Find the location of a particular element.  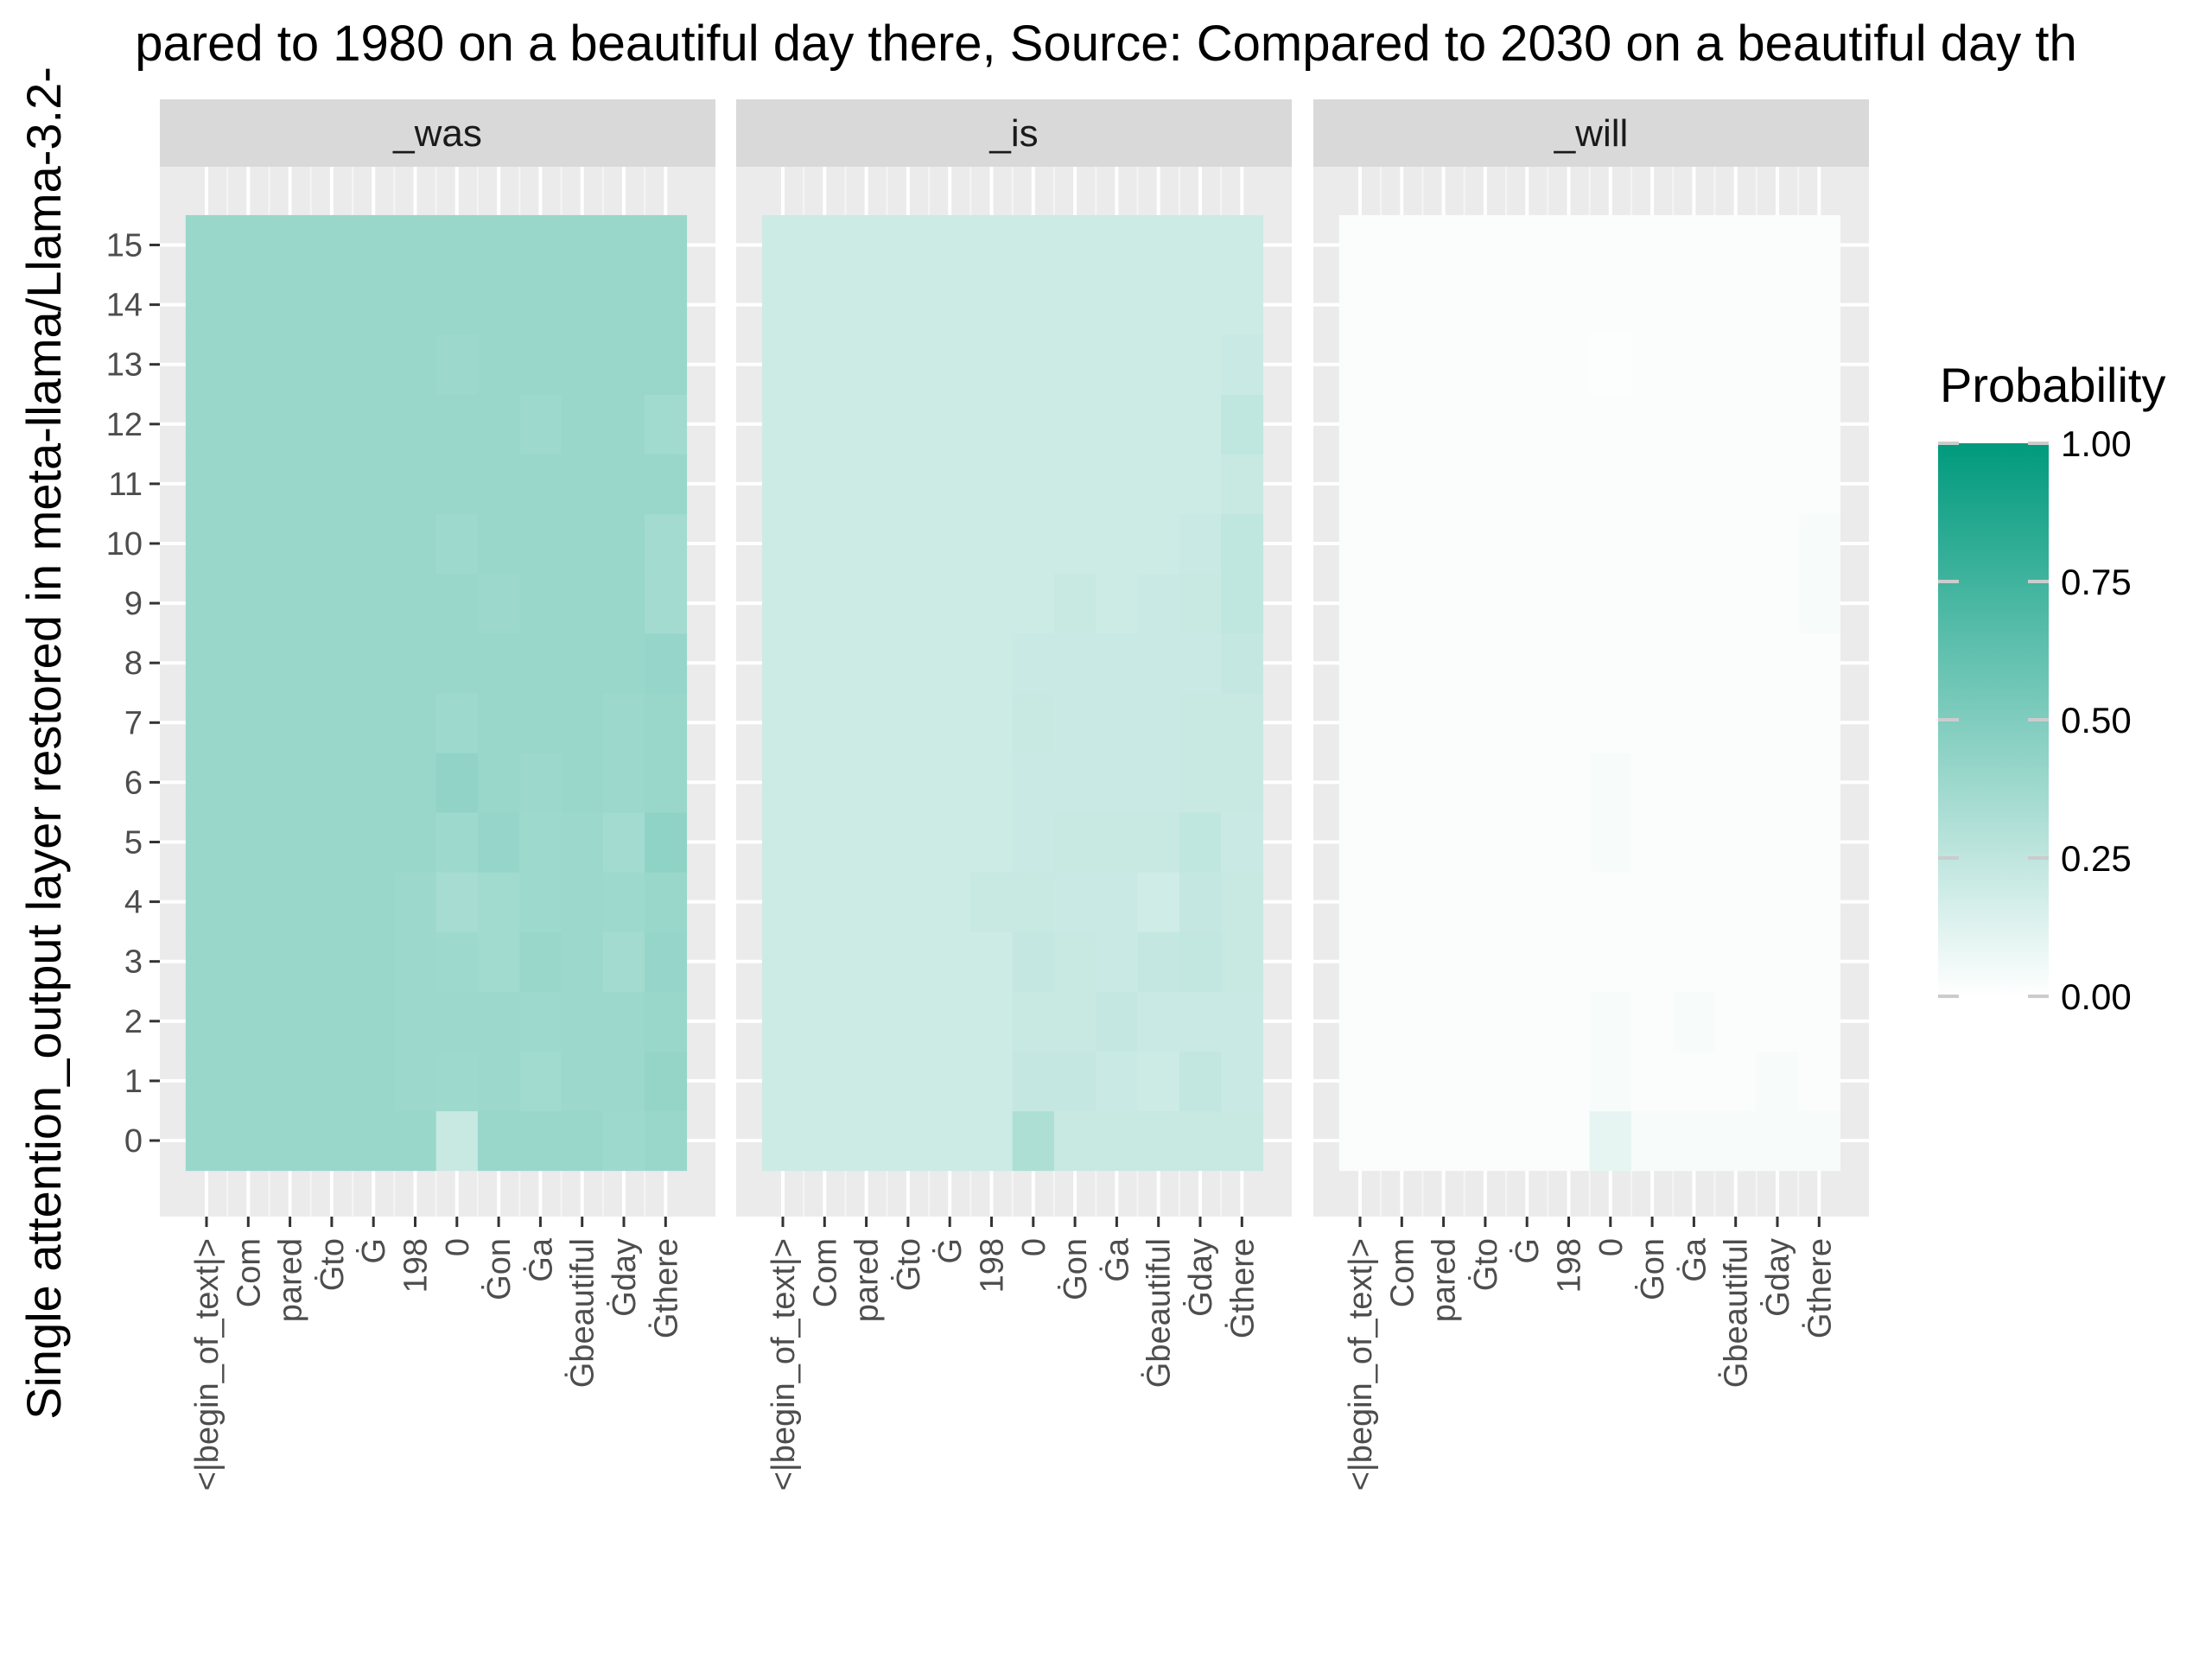

facet-strip-label: _will is located at coordinates (1591, 133).